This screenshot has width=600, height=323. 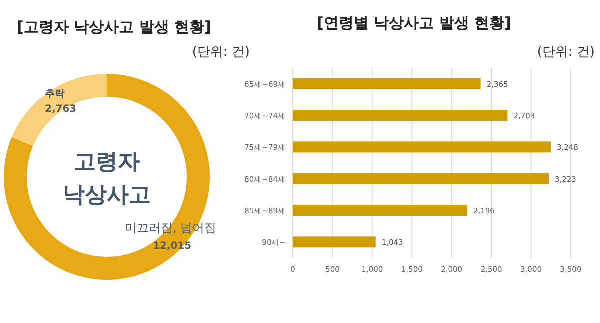 I want to click on slice-label: 추락, so click(x=55, y=94).